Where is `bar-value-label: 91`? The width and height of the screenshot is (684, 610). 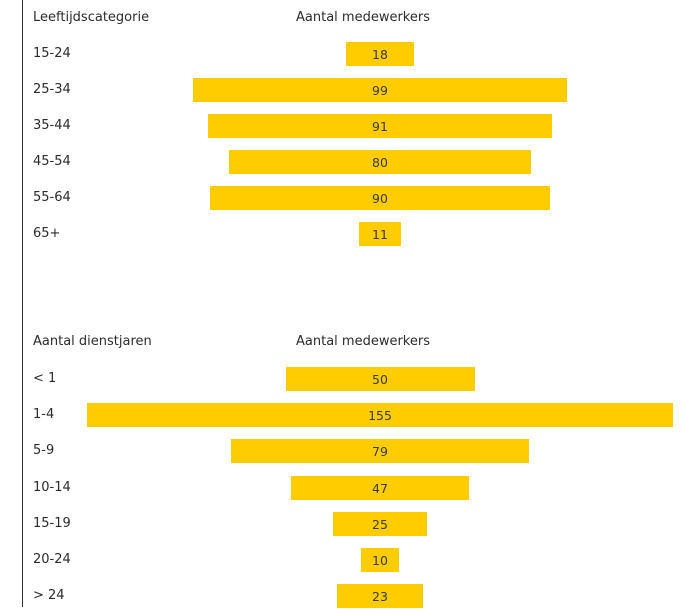 bar-value-label: 91 is located at coordinates (380, 126).